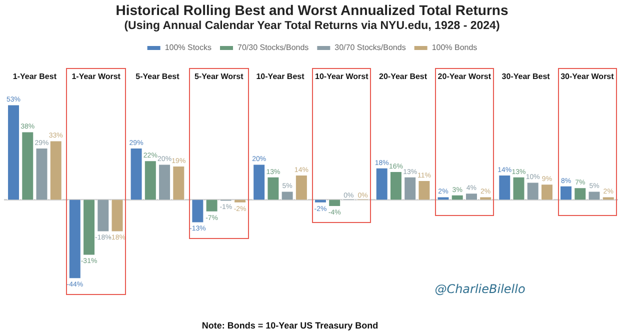 This screenshot has height=332, width=624. What do you see at coordinates (158, 77) in the screenshot?
I see `x-tick-label: 5-Year Best` at bounding box center [158, 77].